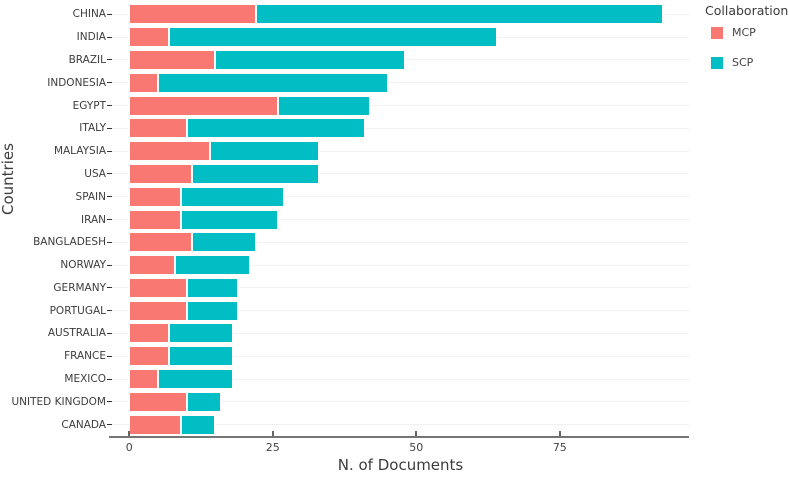 The height and width of the screenshot is (478, 789). What do you see at coordinates (333, 37) in the screenshot?
I see `bar-segment-scp-india` at bounding box center [333, 37].